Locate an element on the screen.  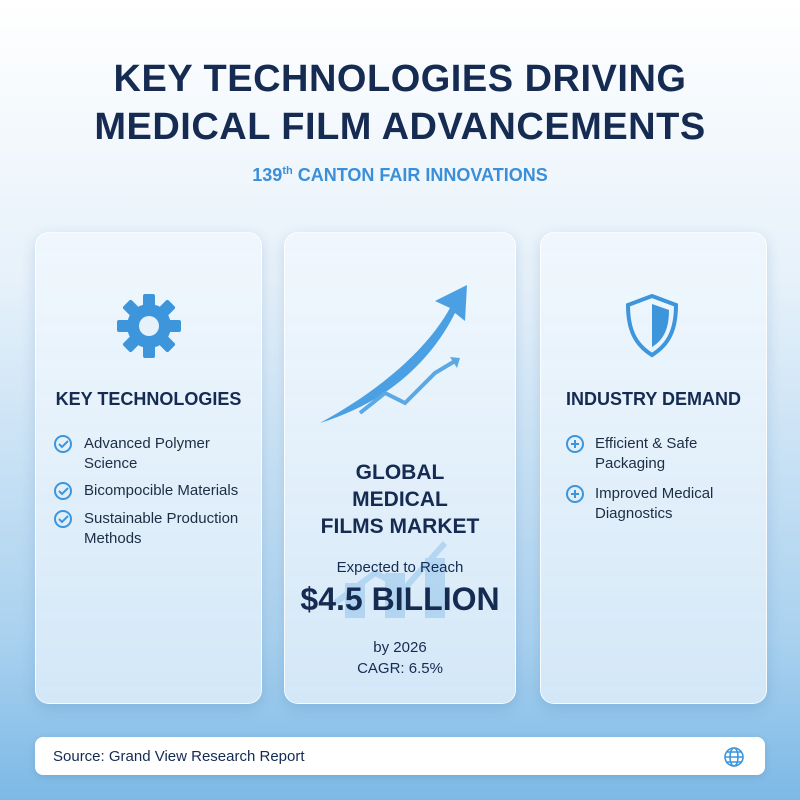
market-figure: $4.5 BILLION is located at coordinates (400, 599).